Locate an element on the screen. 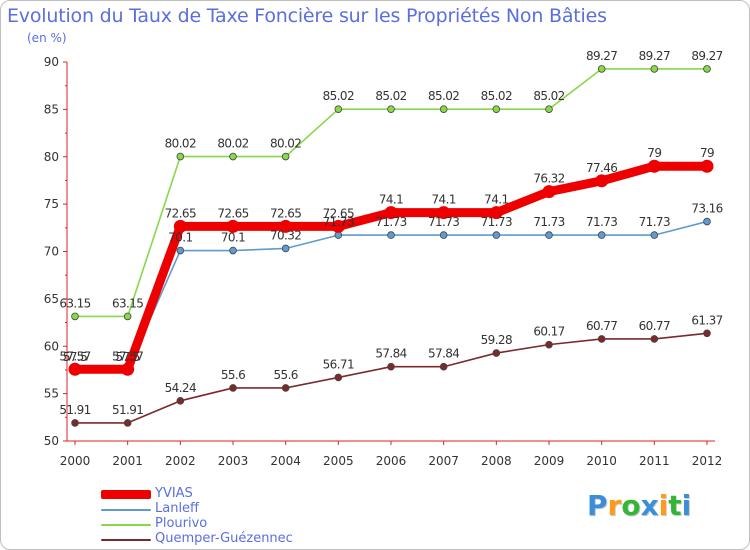 This screenshot has width=750, height=550. y-tick-label: 90 is located at coordinates (51, 62).